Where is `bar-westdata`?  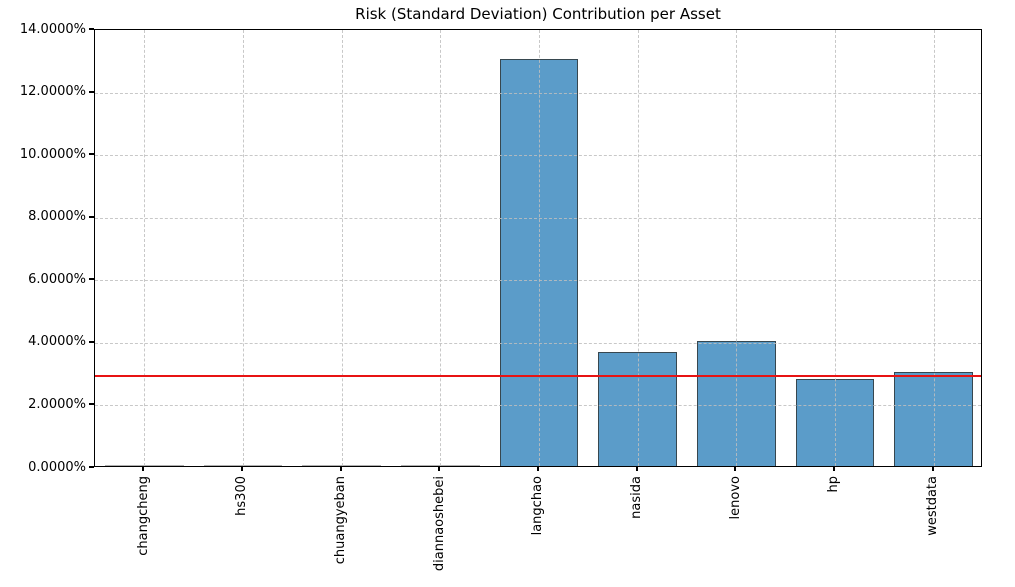 bar-westdata is located at coordinates (934, 418).